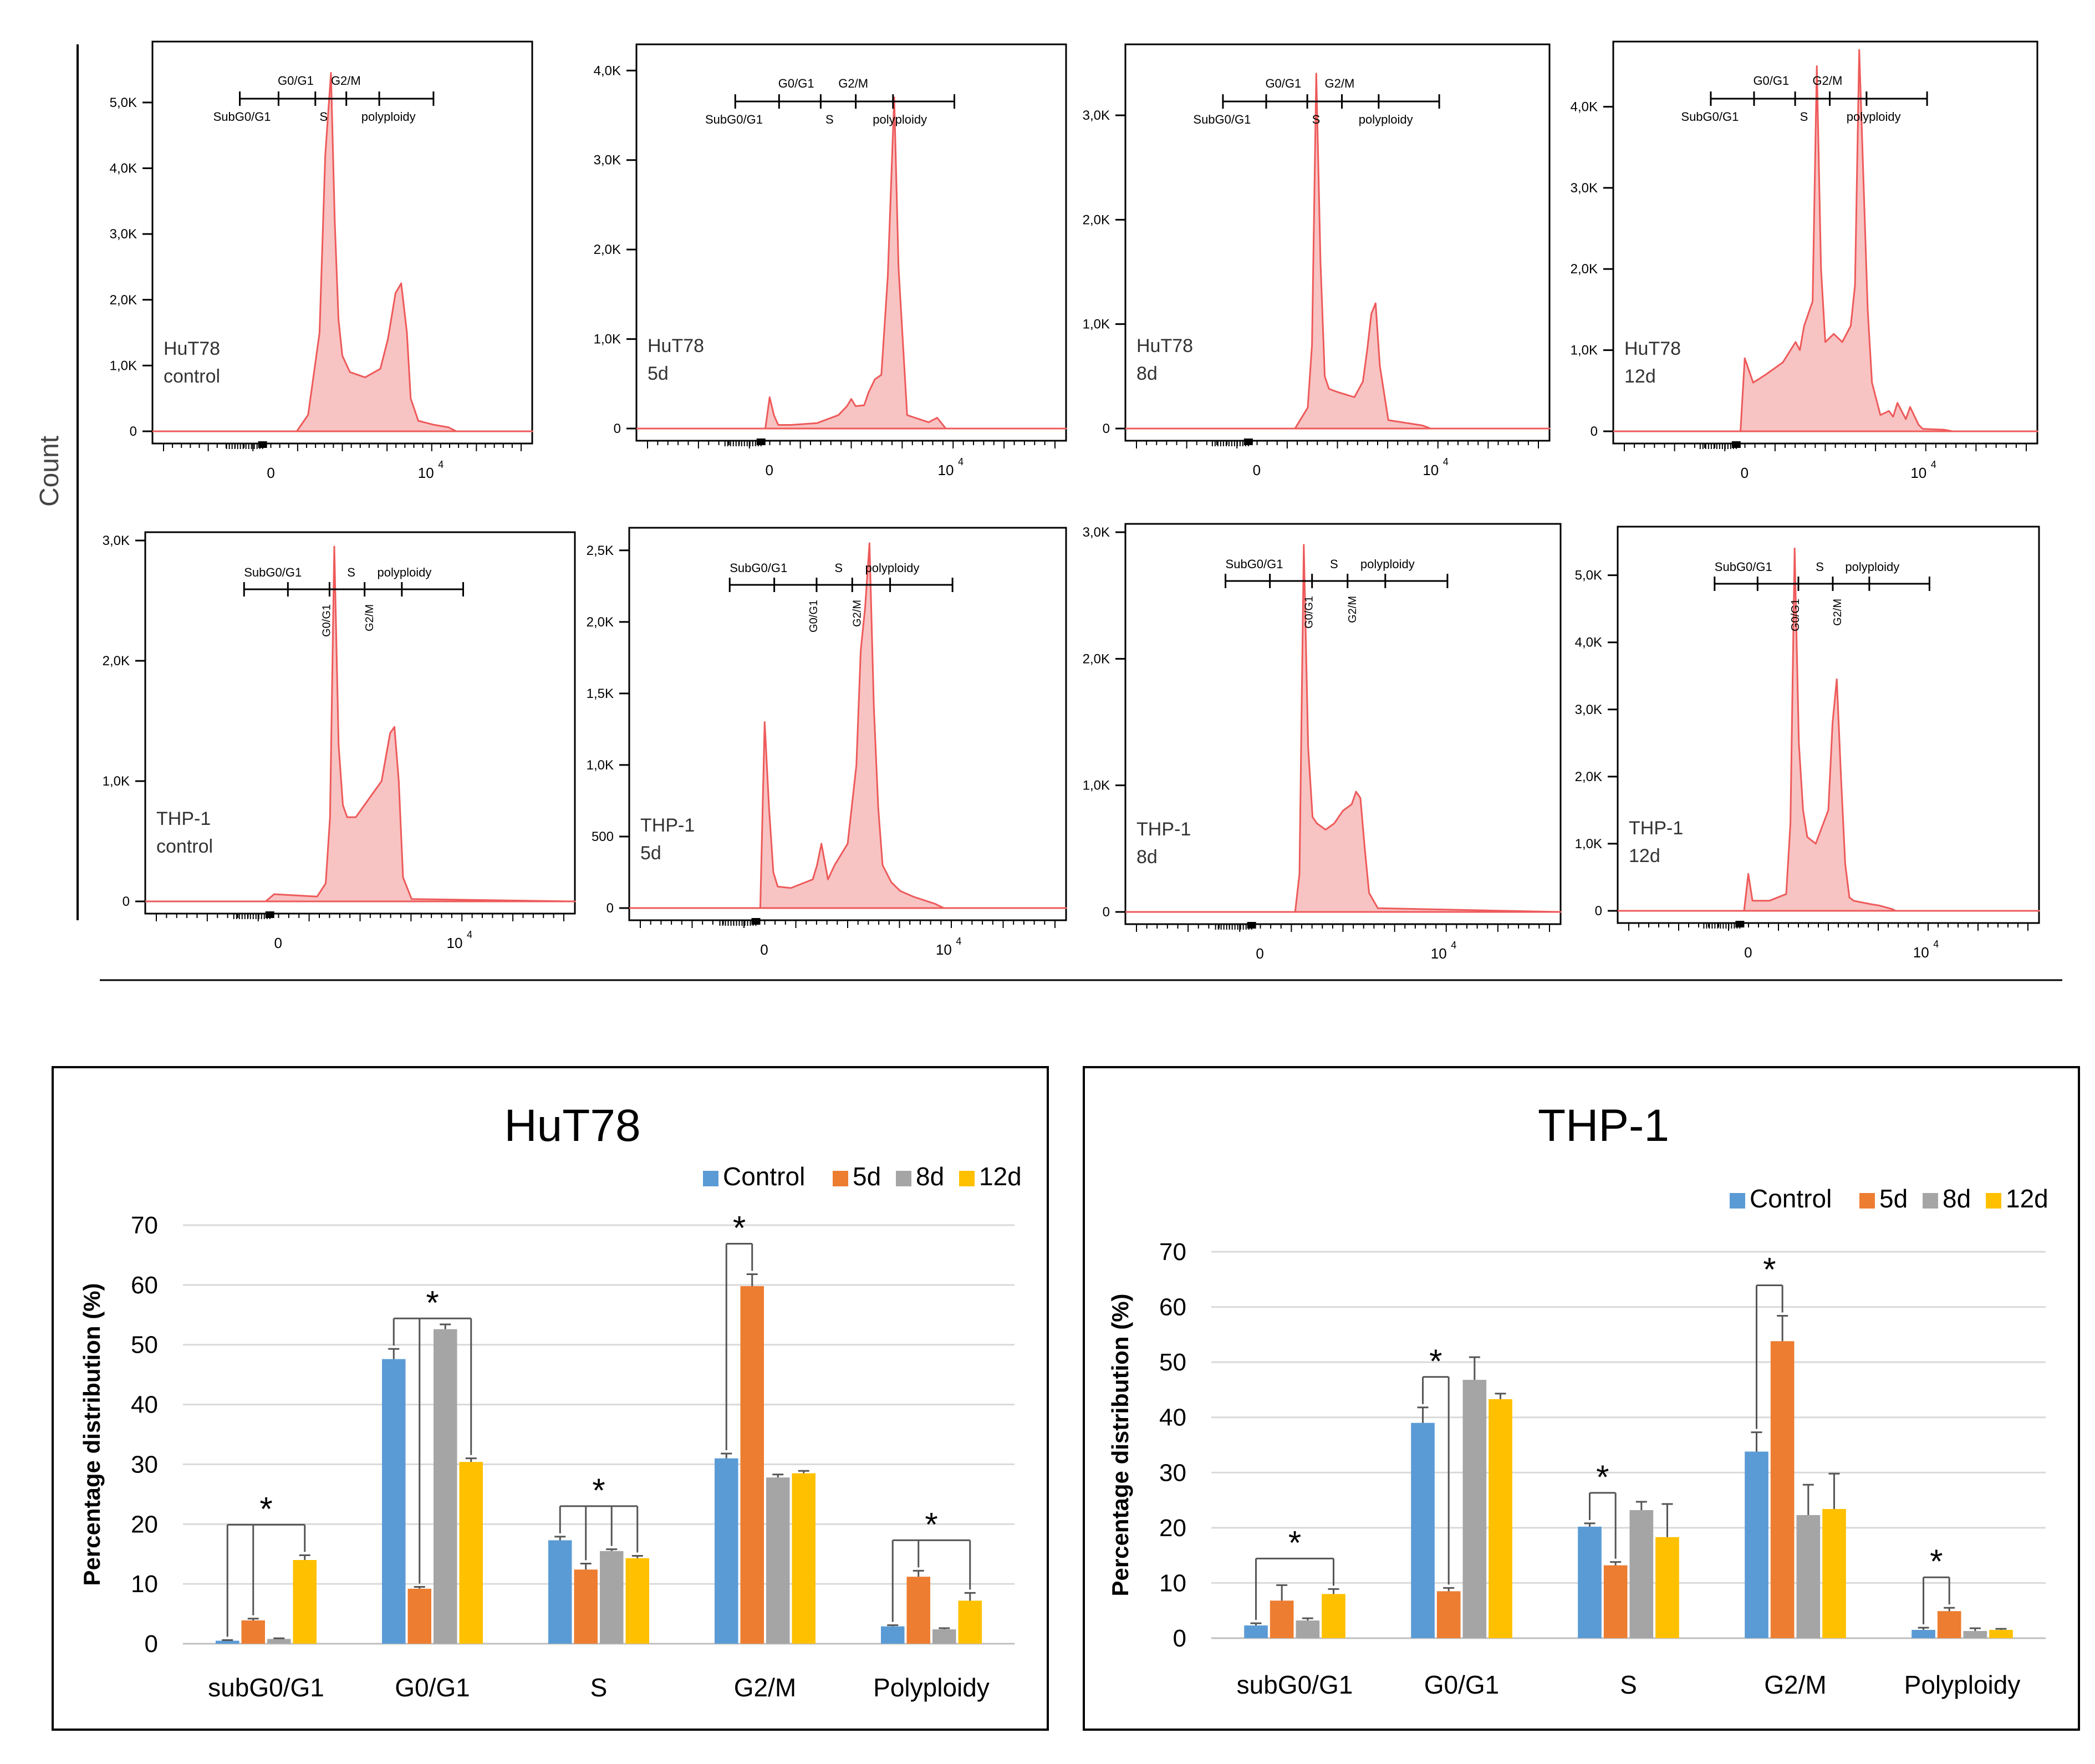  What do you see at coordinates (144, 1464) in the screenshot?
I see `y-tick-label: 30` at bounding box center [144, 1464].